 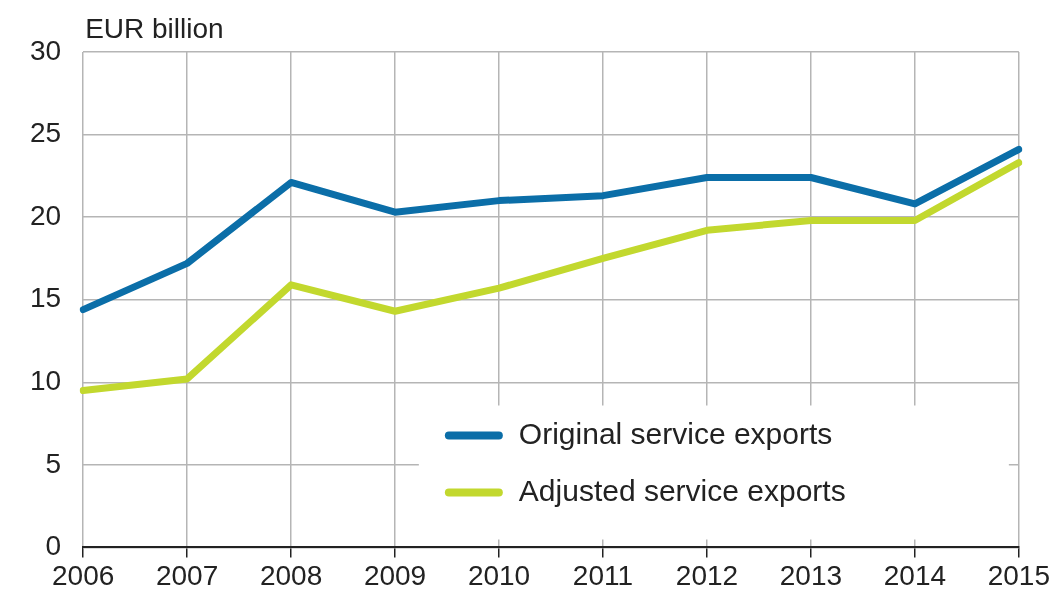 I want to click on legend-label: Adjusted service exports, so click(x=682, y=490).